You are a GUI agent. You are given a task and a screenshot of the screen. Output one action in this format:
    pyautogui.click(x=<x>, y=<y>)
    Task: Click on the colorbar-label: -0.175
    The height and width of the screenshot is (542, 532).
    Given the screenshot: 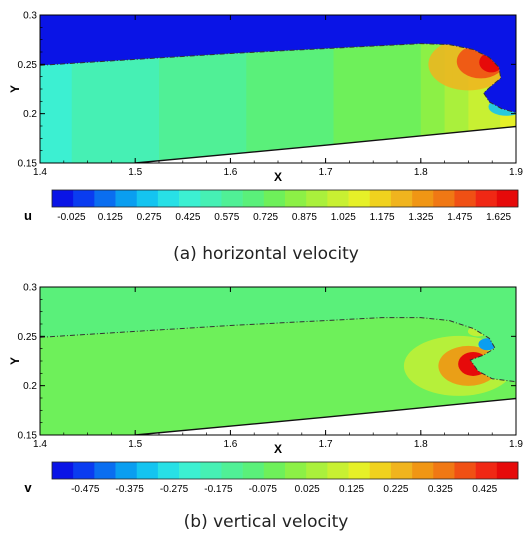 What is the action you would take?
    pyautogui.click(x=218, y=489)
    